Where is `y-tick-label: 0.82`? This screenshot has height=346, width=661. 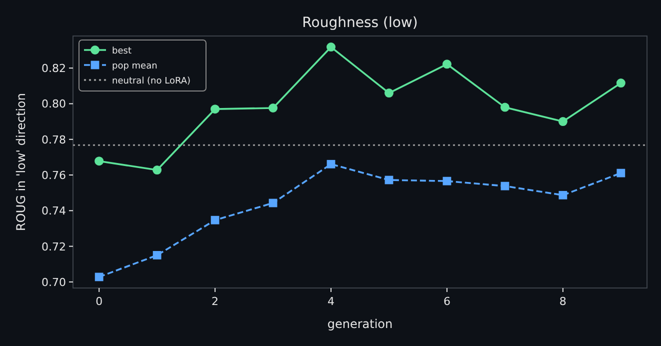
y-tick-label: 0.82 is located at coordinates (54, 69).